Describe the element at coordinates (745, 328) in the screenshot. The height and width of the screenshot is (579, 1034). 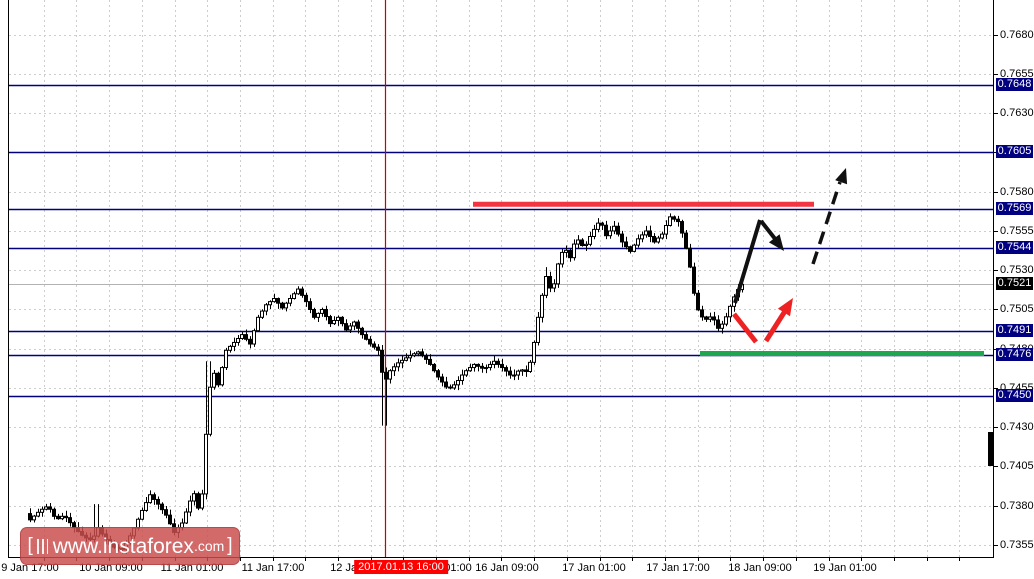
I see `red-pullback-line` at that location.